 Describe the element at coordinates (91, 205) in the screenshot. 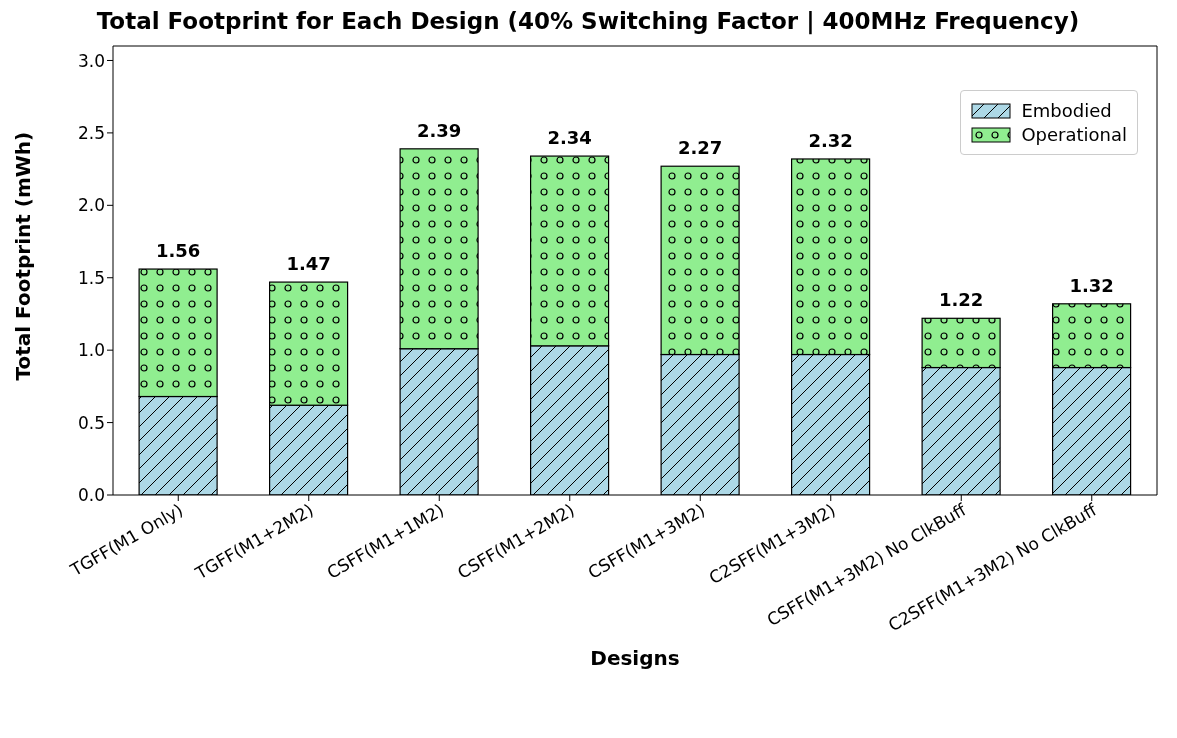

I see `y-tick-label: 2.0` at that location.